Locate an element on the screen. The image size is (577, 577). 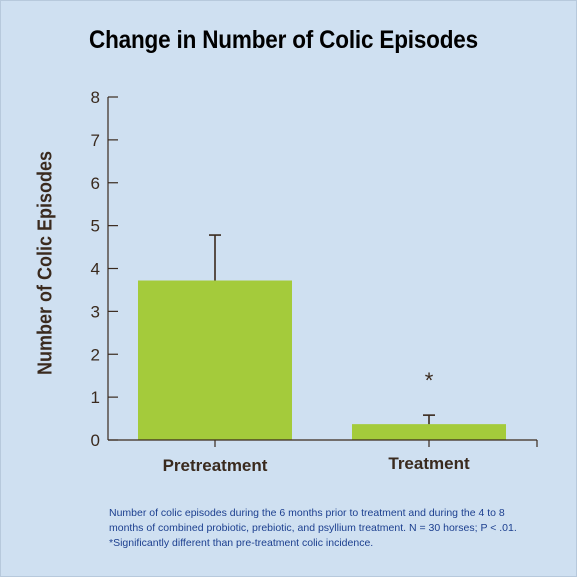
y-tick-label: 1 is located at coordinates (95, 397).